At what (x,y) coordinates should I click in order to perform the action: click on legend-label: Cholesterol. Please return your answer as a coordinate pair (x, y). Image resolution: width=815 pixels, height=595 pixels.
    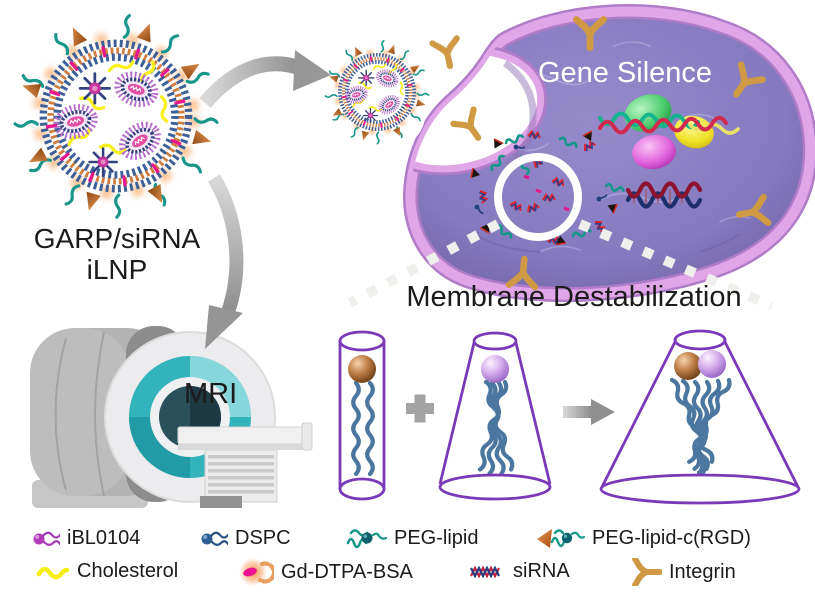
    Looking at the image, I should click on (128, 571).